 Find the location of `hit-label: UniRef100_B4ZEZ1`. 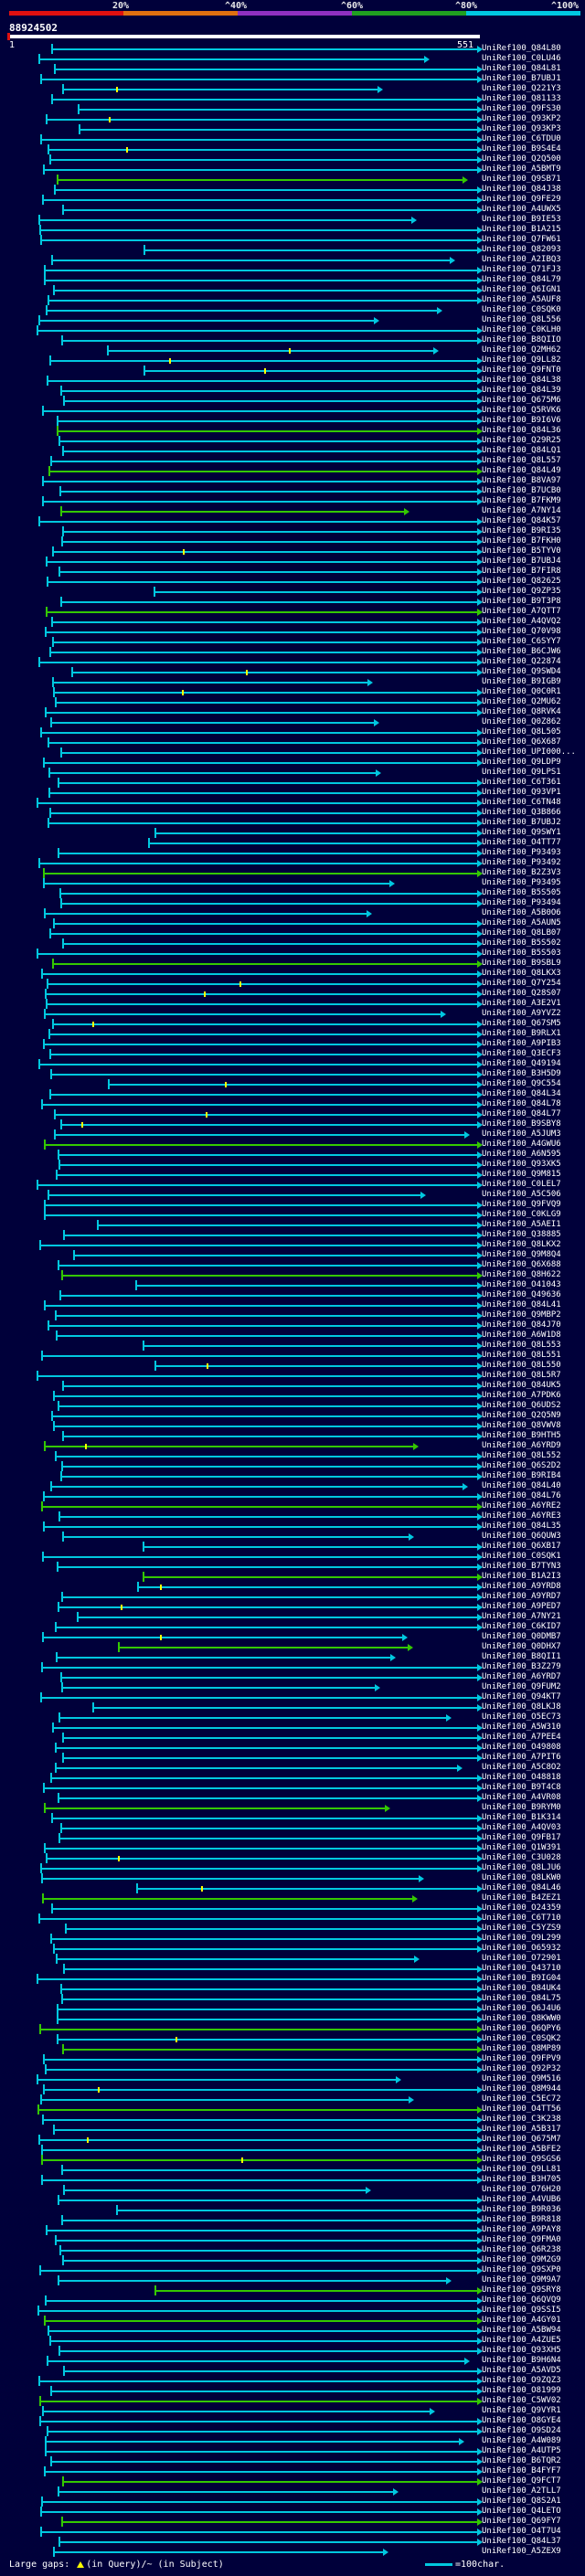

hit-label: UniRef100_B4ZEZ1 is located at coordinates (521, 1898).